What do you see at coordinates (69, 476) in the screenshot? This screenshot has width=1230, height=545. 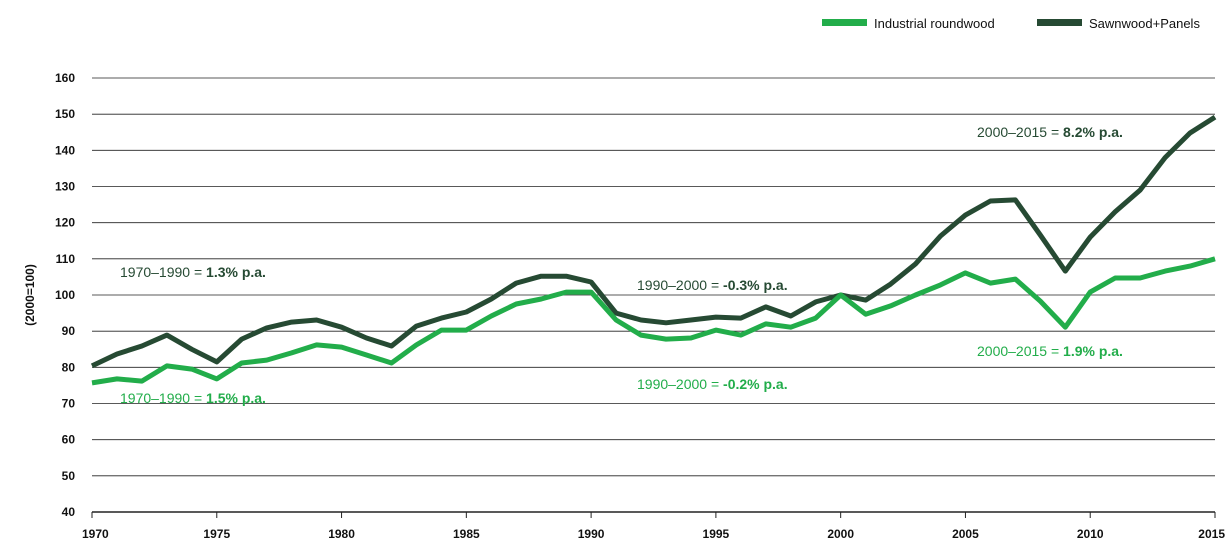 I see `y-tick-label: 50` at bounding box center [69, 476].